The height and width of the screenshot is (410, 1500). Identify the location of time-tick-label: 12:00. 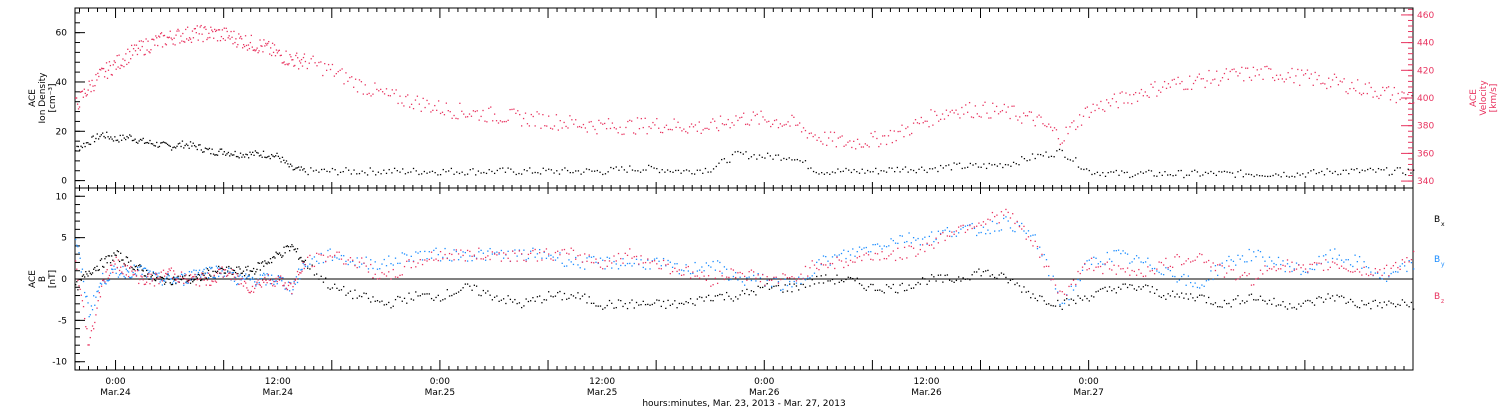
(602, 382).